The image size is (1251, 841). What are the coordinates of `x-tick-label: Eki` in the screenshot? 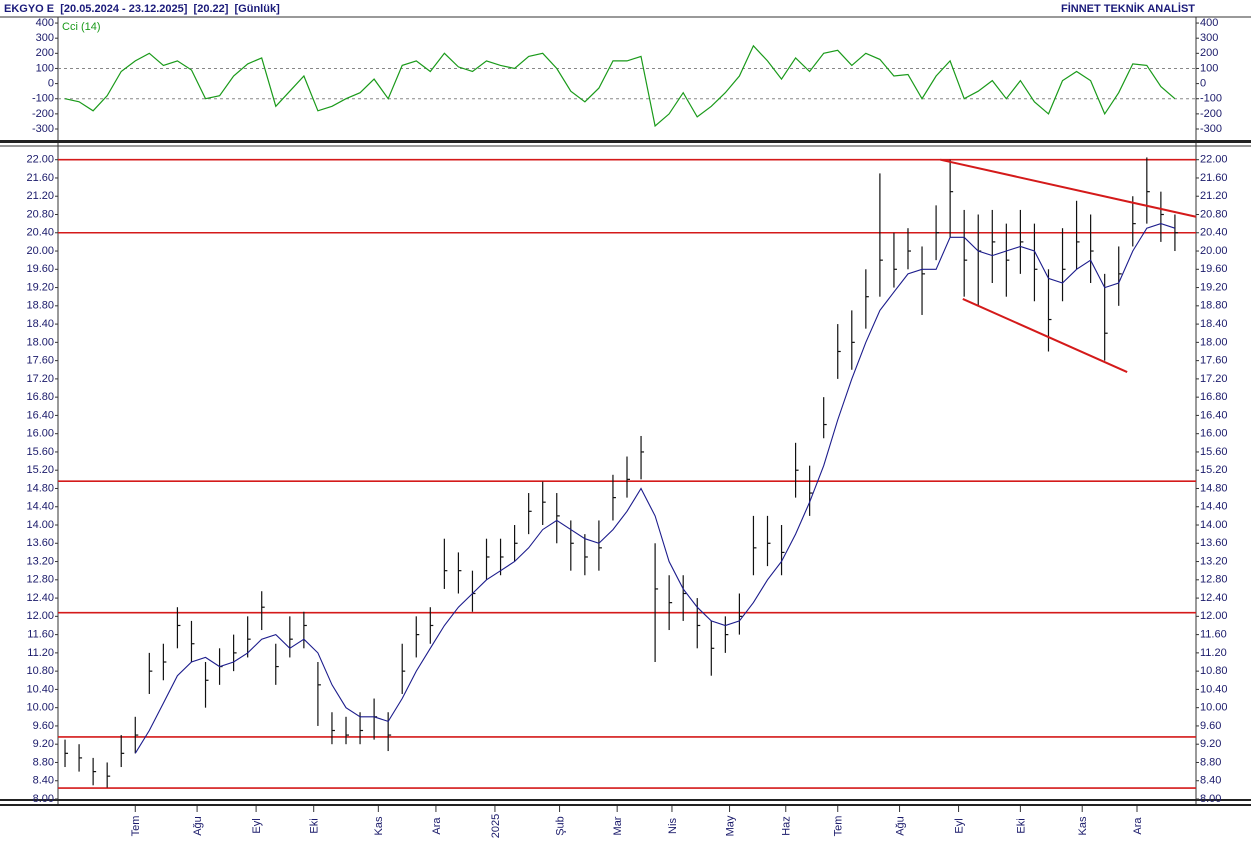 It's located at (1021, 825).